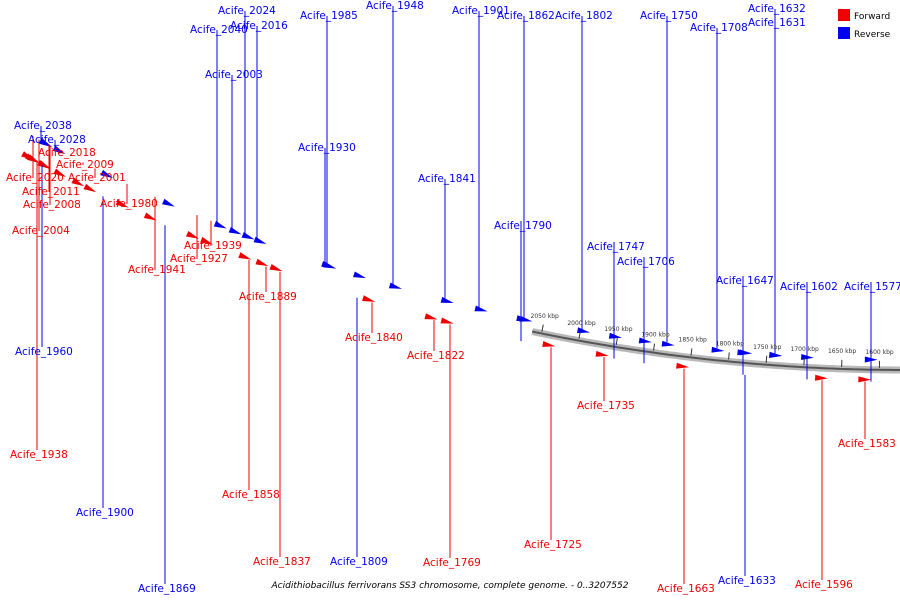  Describe the element at coordinates (618, 329) in the screenshot. I see `tick-label: 1950 kbp` at that location.